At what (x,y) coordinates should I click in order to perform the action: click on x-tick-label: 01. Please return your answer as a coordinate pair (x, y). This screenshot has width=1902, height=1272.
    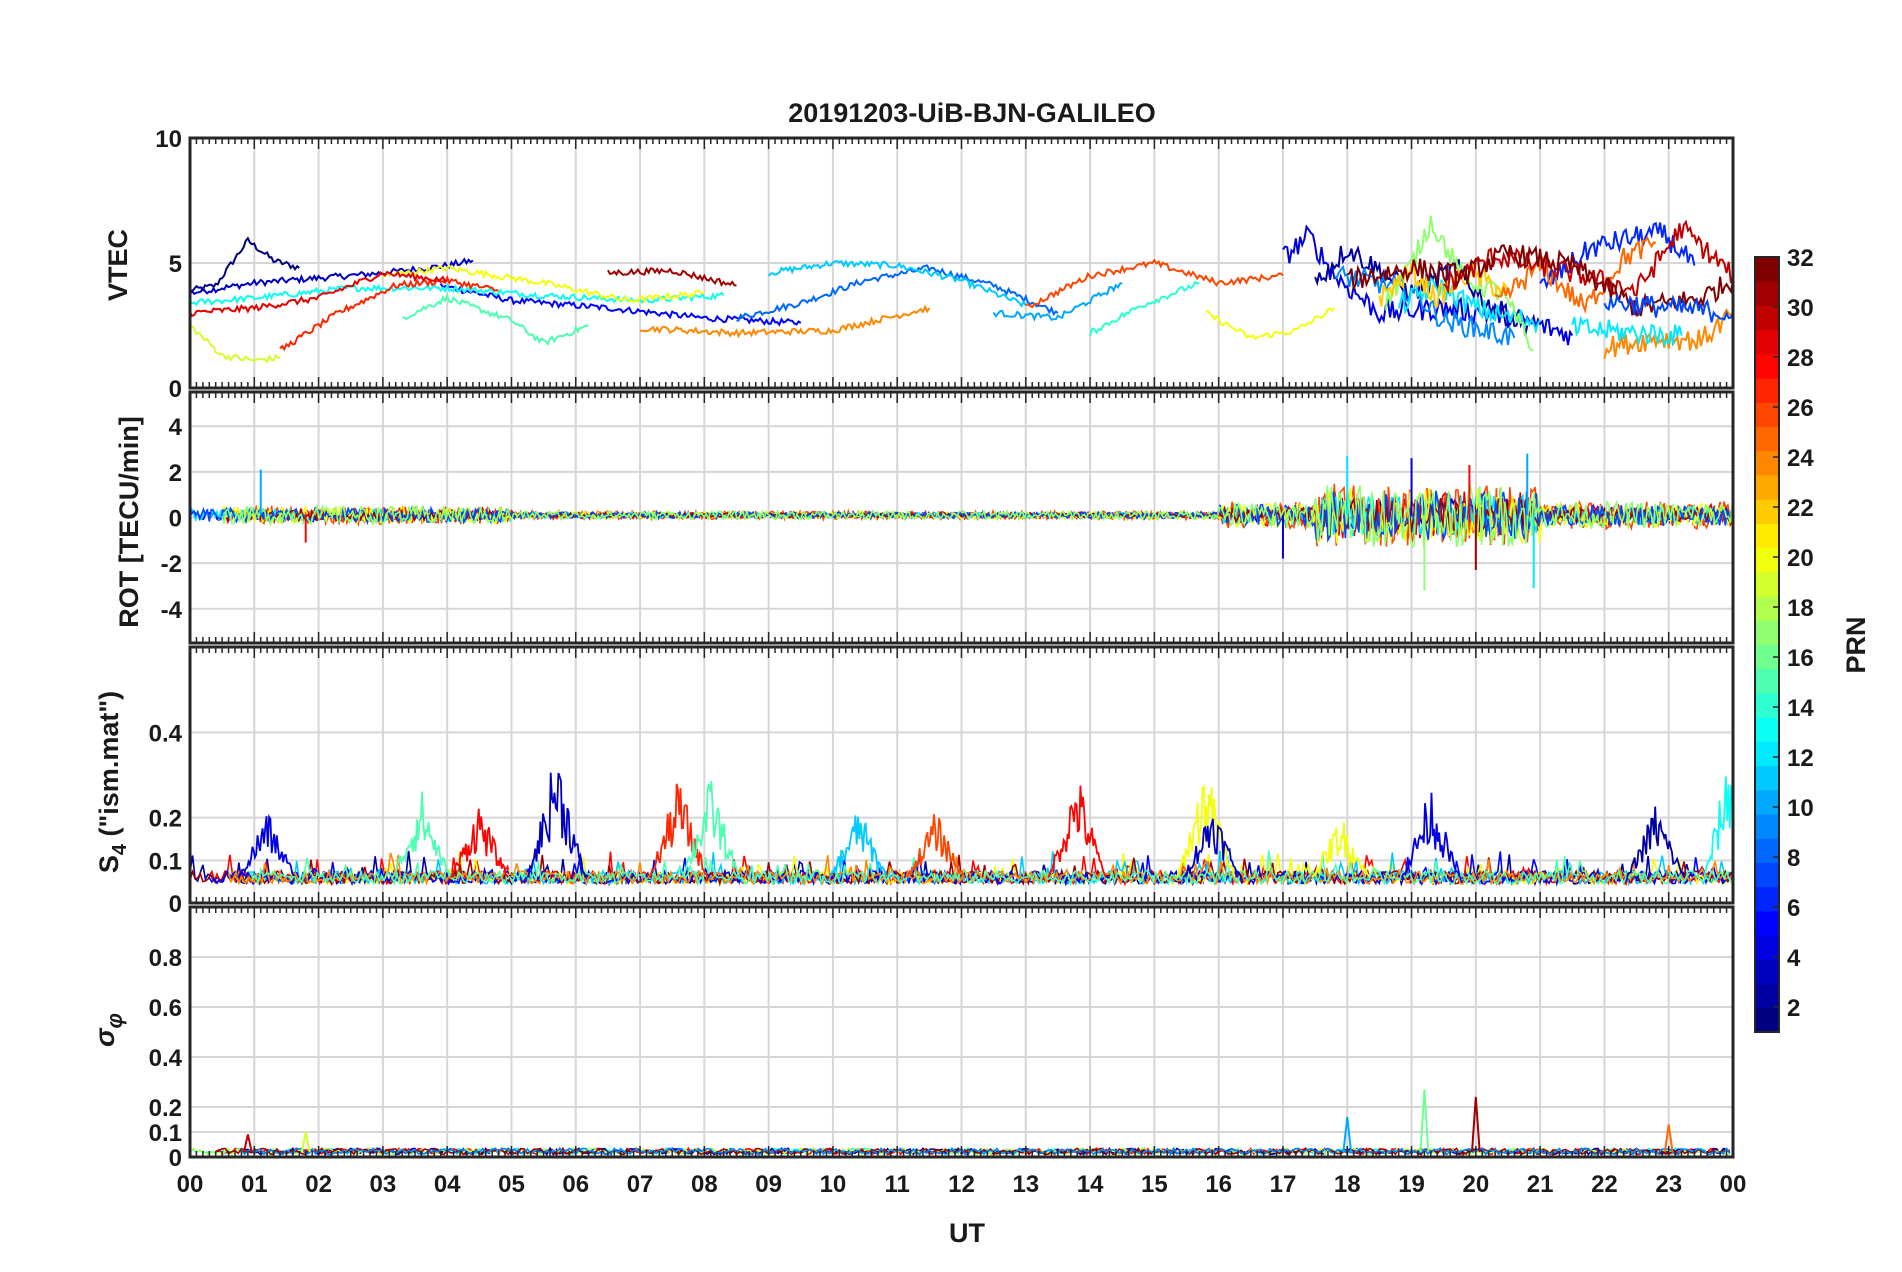
    Looking at the image, I should click on (254, 1184).